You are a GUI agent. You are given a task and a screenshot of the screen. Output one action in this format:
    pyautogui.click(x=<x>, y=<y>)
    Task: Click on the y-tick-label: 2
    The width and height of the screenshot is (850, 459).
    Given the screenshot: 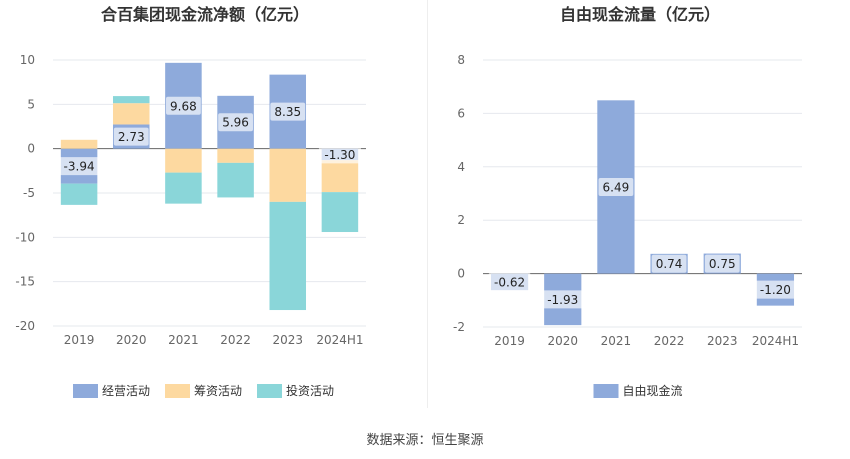 What is the action you would take?
    pyautogui.click(x=461, y=220)
    